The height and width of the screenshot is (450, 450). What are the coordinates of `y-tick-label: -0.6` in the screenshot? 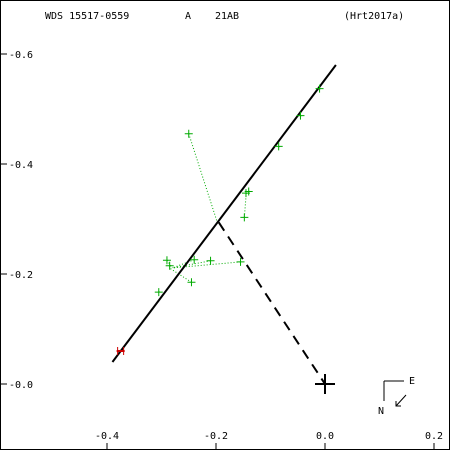 It's located at (21, 55).